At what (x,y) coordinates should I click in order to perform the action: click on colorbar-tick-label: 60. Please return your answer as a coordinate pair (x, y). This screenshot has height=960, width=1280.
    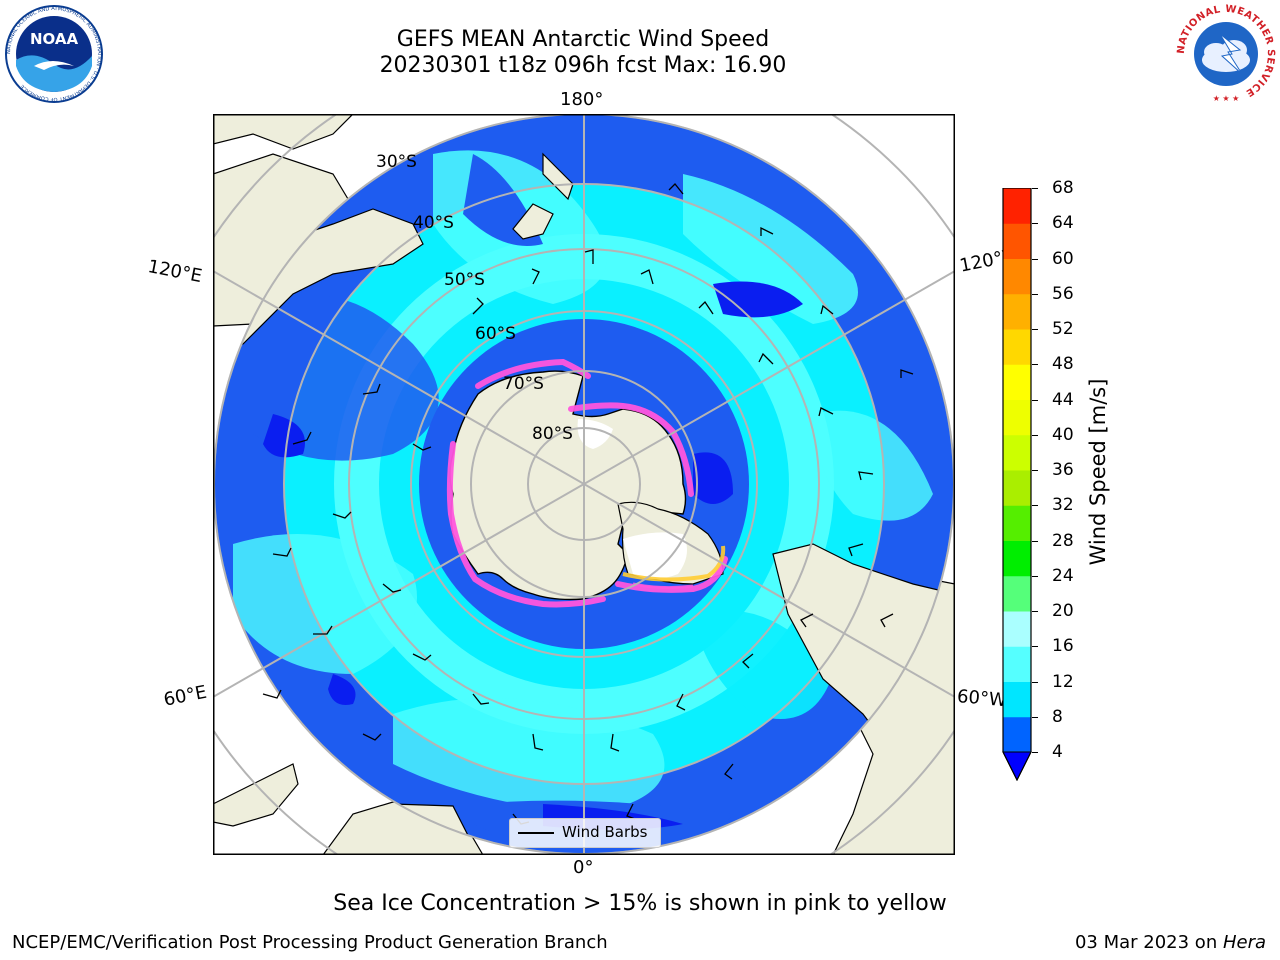
    Looking at the image, I should click on (1063, 258).